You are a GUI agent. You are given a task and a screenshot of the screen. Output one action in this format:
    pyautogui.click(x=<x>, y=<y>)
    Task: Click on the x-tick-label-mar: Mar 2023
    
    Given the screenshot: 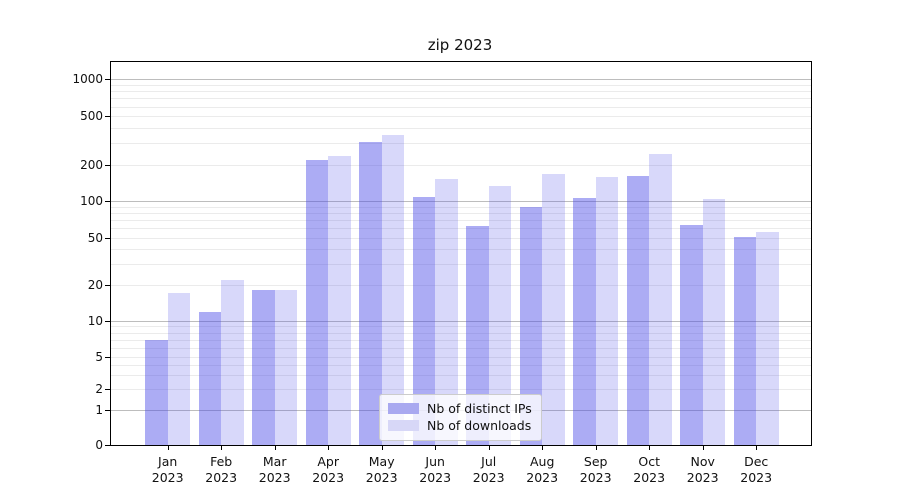 What is the action you would take?
    pyautogui.click(x=274, y=469)
    